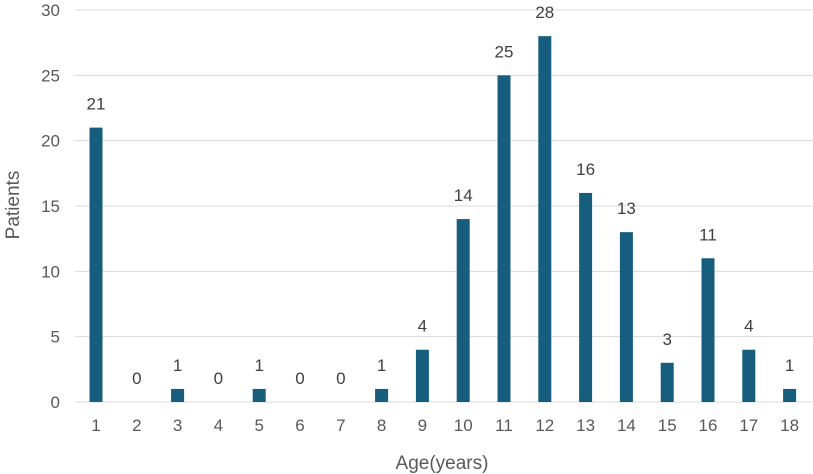 The height and width of the screenshot is (474, 813). I want to click on y-tick-label: 20, so click(50, 141).